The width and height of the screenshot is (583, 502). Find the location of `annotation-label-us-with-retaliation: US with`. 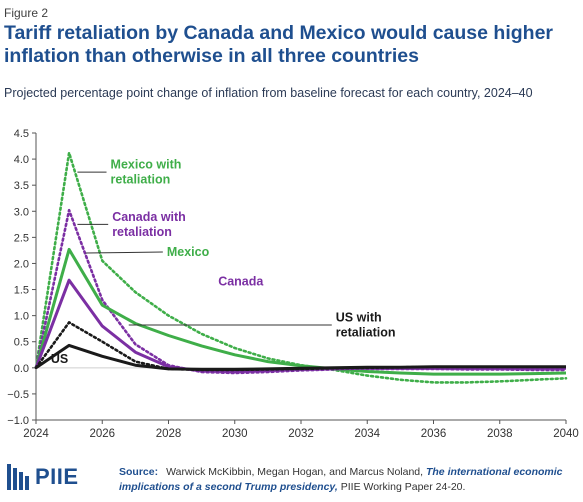

annotation-label-us-with-retaliation: US with is located at coordinates (359, 318).